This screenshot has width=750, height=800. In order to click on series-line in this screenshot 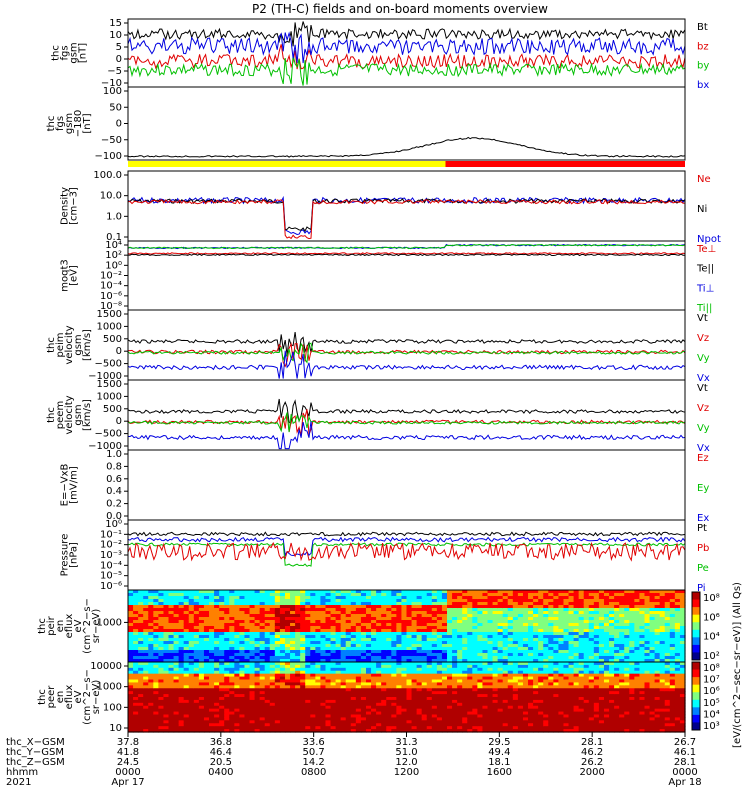, I will do `click(406, 364)`.